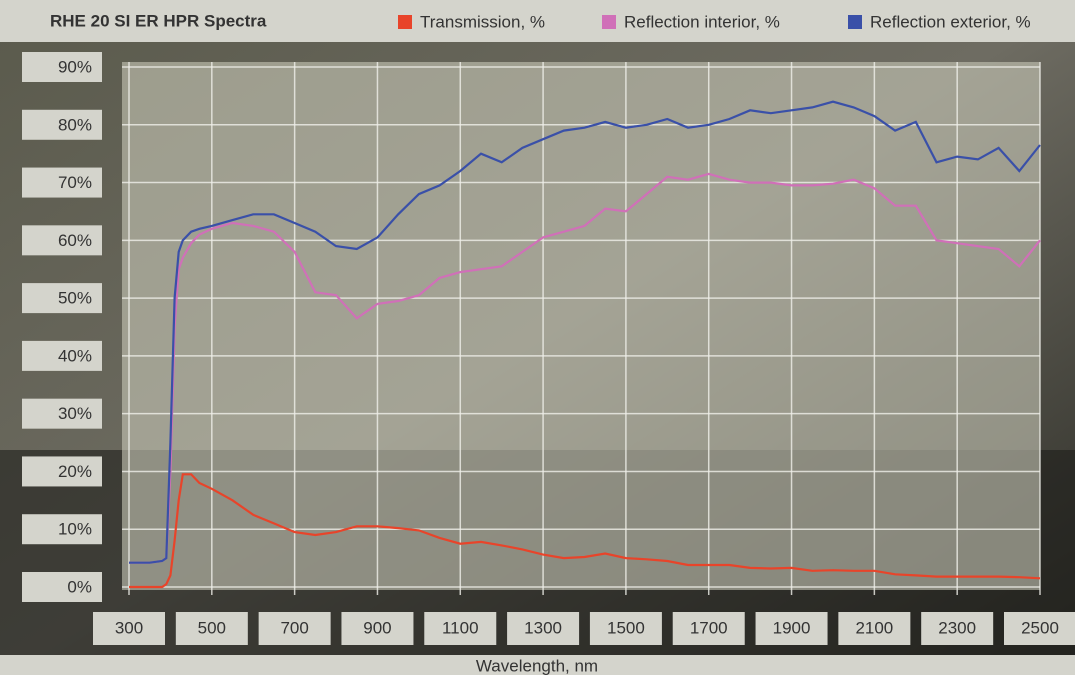  I want to click on x-tick-label: 2500, so click(1040, 627).